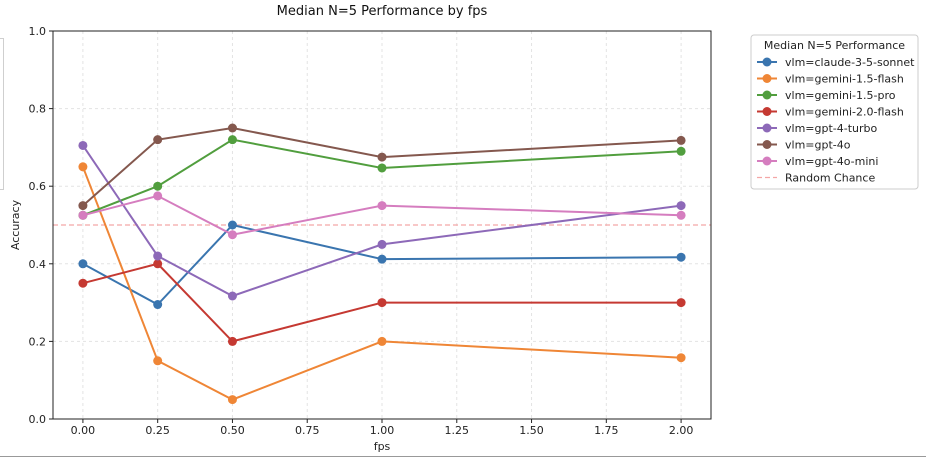 This screenshot has height=462, width=926. Describe the element at coordinates (2, 114) in the screenshot. I see `legend-fragment-left` at that location.